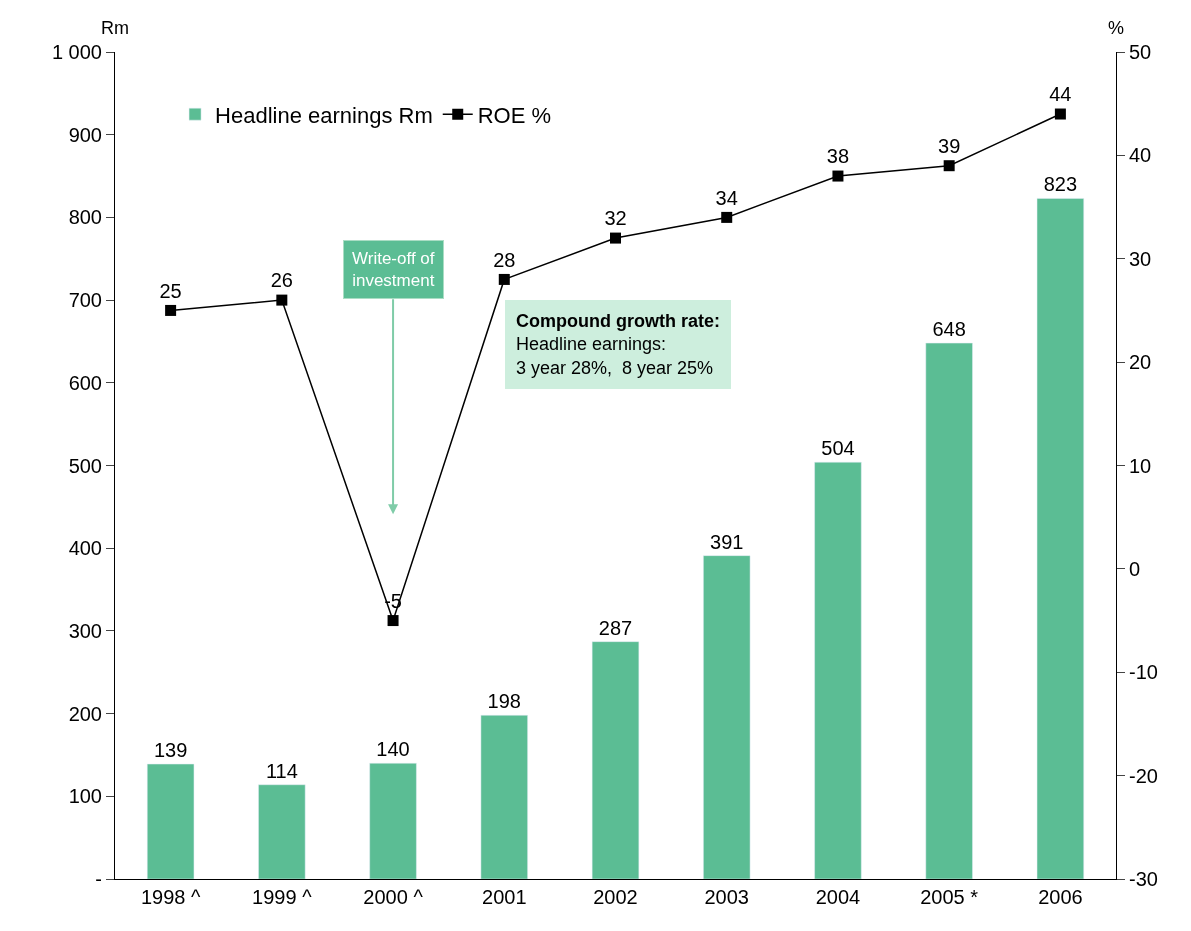  What do you see at coordinates (76, 52) in the screenshot?
I see `y-tick-label: 1 000` at bounding box center [76, 52].